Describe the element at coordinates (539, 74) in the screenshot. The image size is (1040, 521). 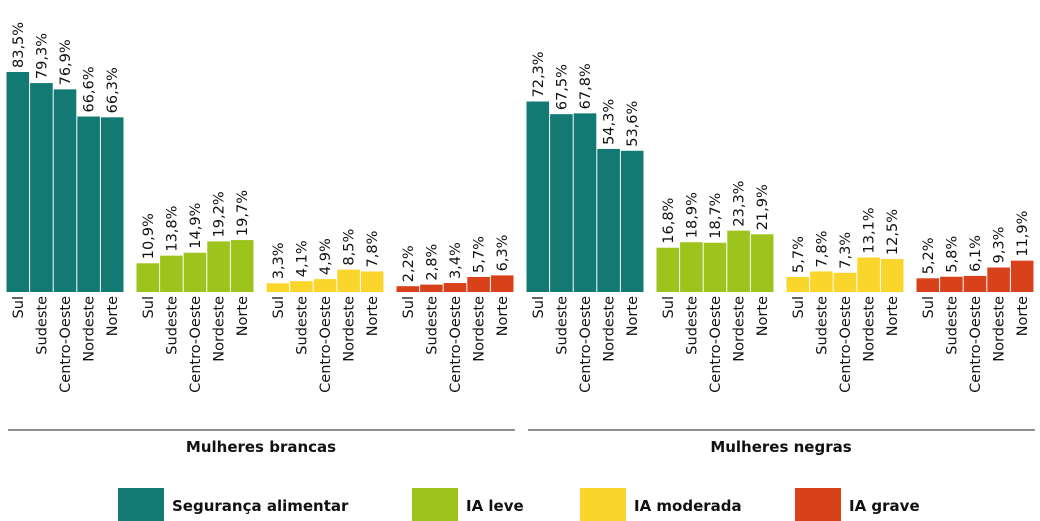
I see `value-label: 72,3%` at that location.